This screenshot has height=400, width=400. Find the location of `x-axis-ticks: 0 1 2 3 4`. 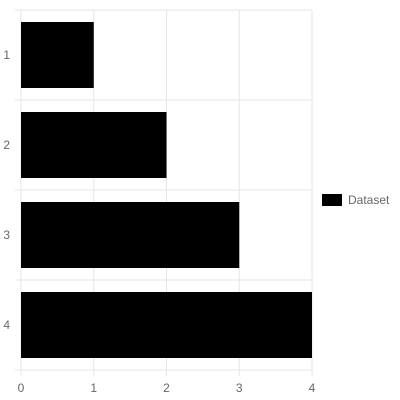

x-axis-ticks: 0 1 2 3 4 is located at coordinates (167, 388).